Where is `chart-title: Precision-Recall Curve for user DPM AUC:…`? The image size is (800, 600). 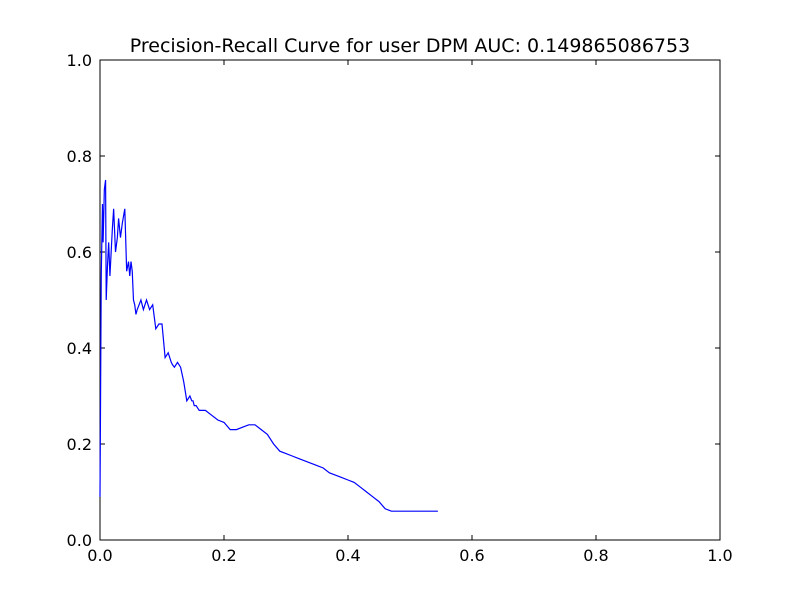 chart-title: Precision-Recall Curve for user DPM AUC:… is located at coordinates (410, 46).